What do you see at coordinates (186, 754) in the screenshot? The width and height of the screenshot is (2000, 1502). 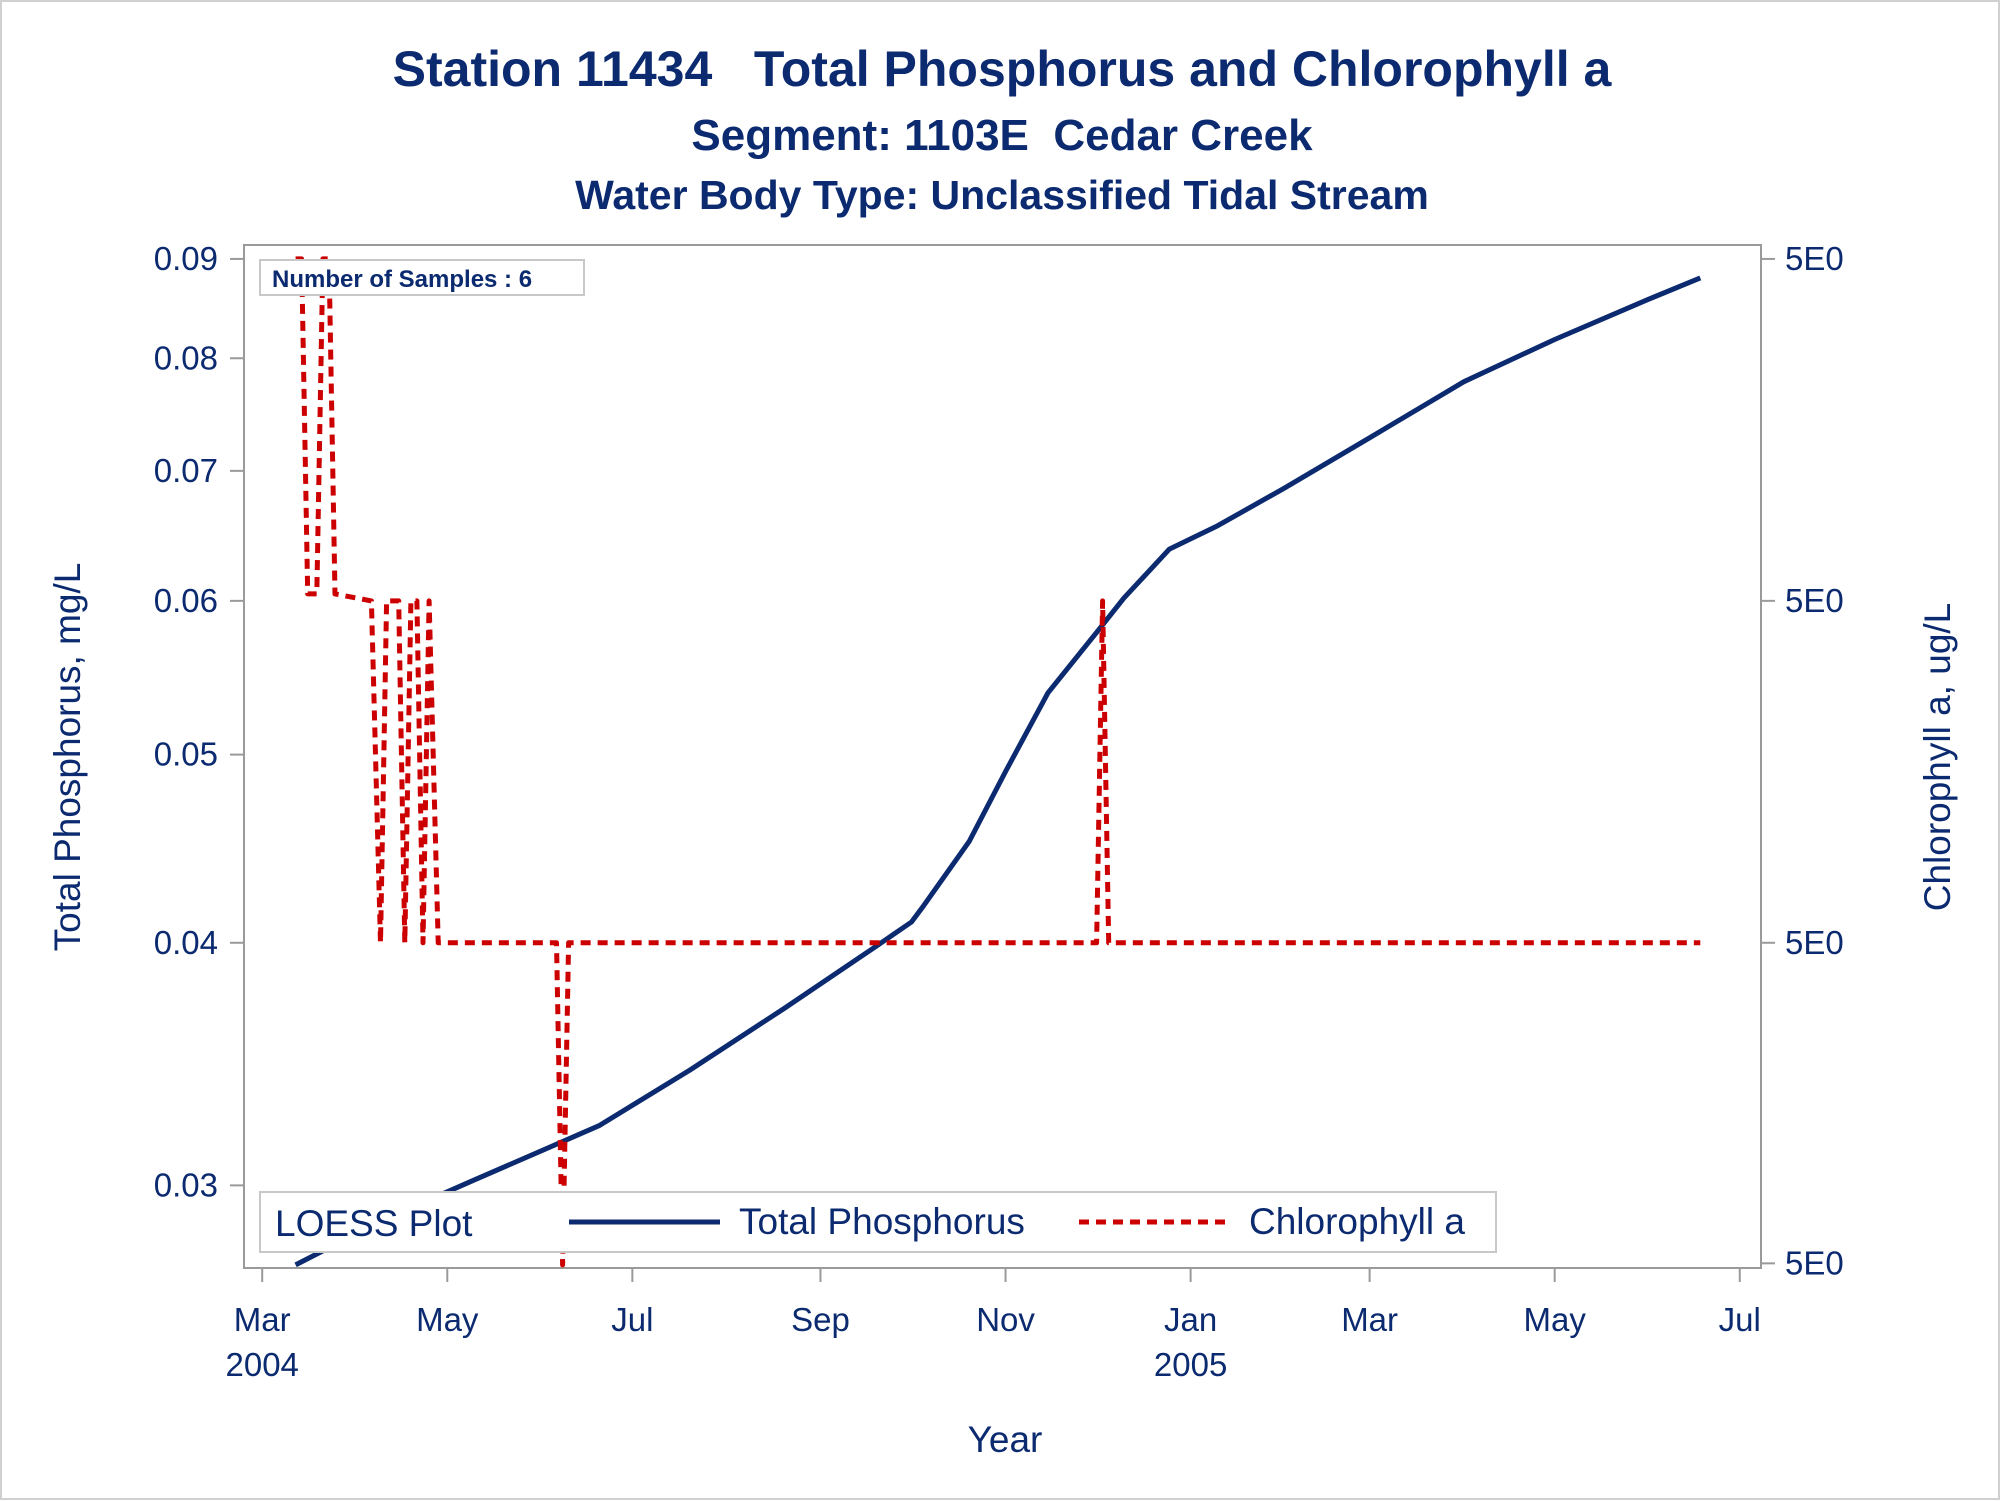 I see `y-tick-label: 0.05` at bounding box center [186, 754].